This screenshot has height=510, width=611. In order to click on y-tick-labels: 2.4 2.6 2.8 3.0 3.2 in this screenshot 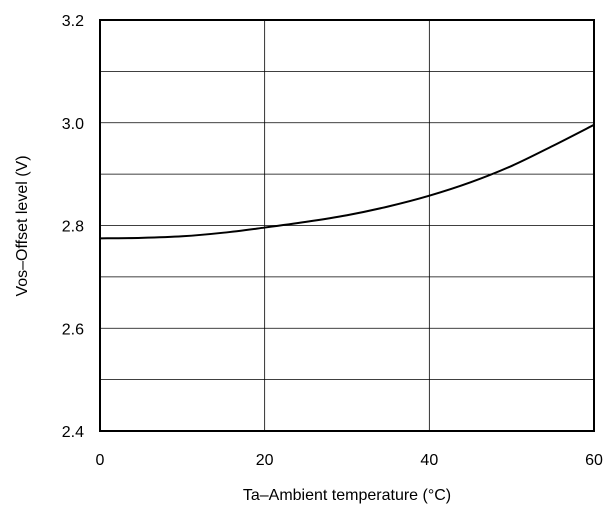, I will do `click(73, 227)`.